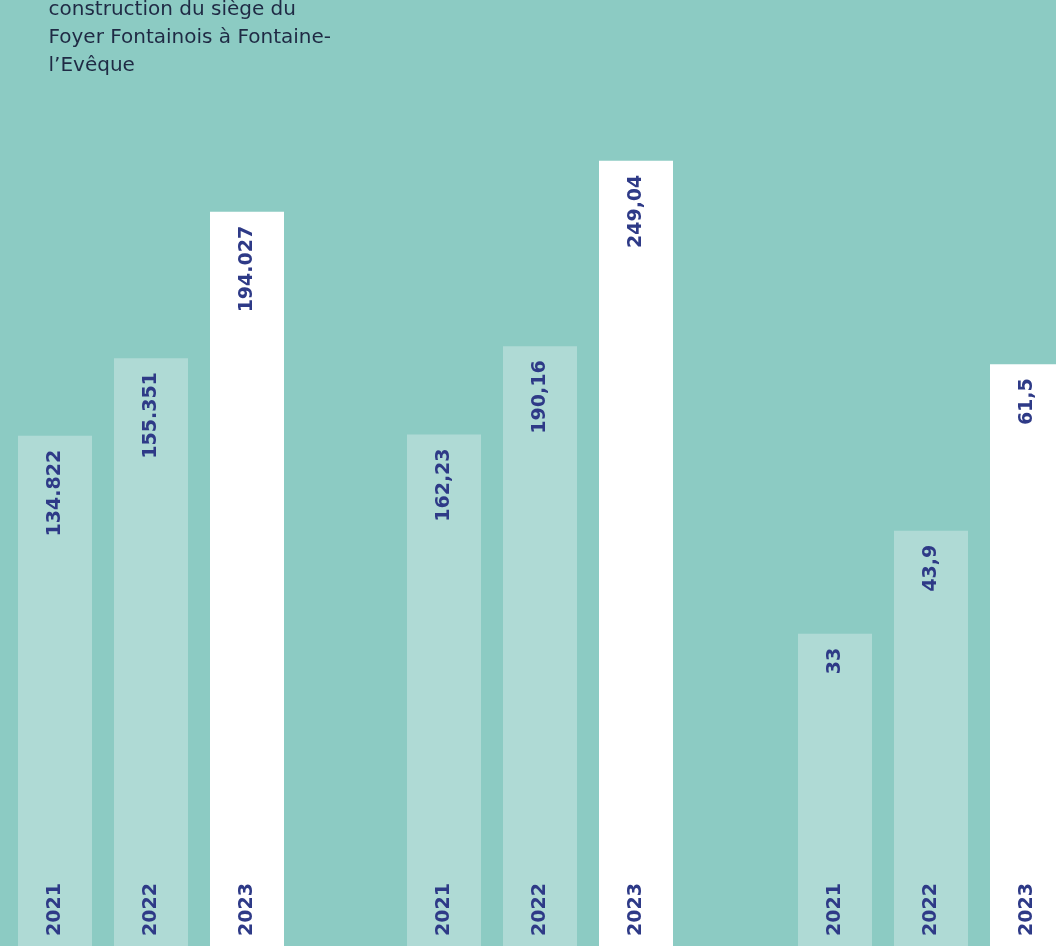 The width and height of the screenshot is (1056, 946). Describe the element at coordinates (148, 415) in the screenshot. I see `data-label: 155.351` at that location.